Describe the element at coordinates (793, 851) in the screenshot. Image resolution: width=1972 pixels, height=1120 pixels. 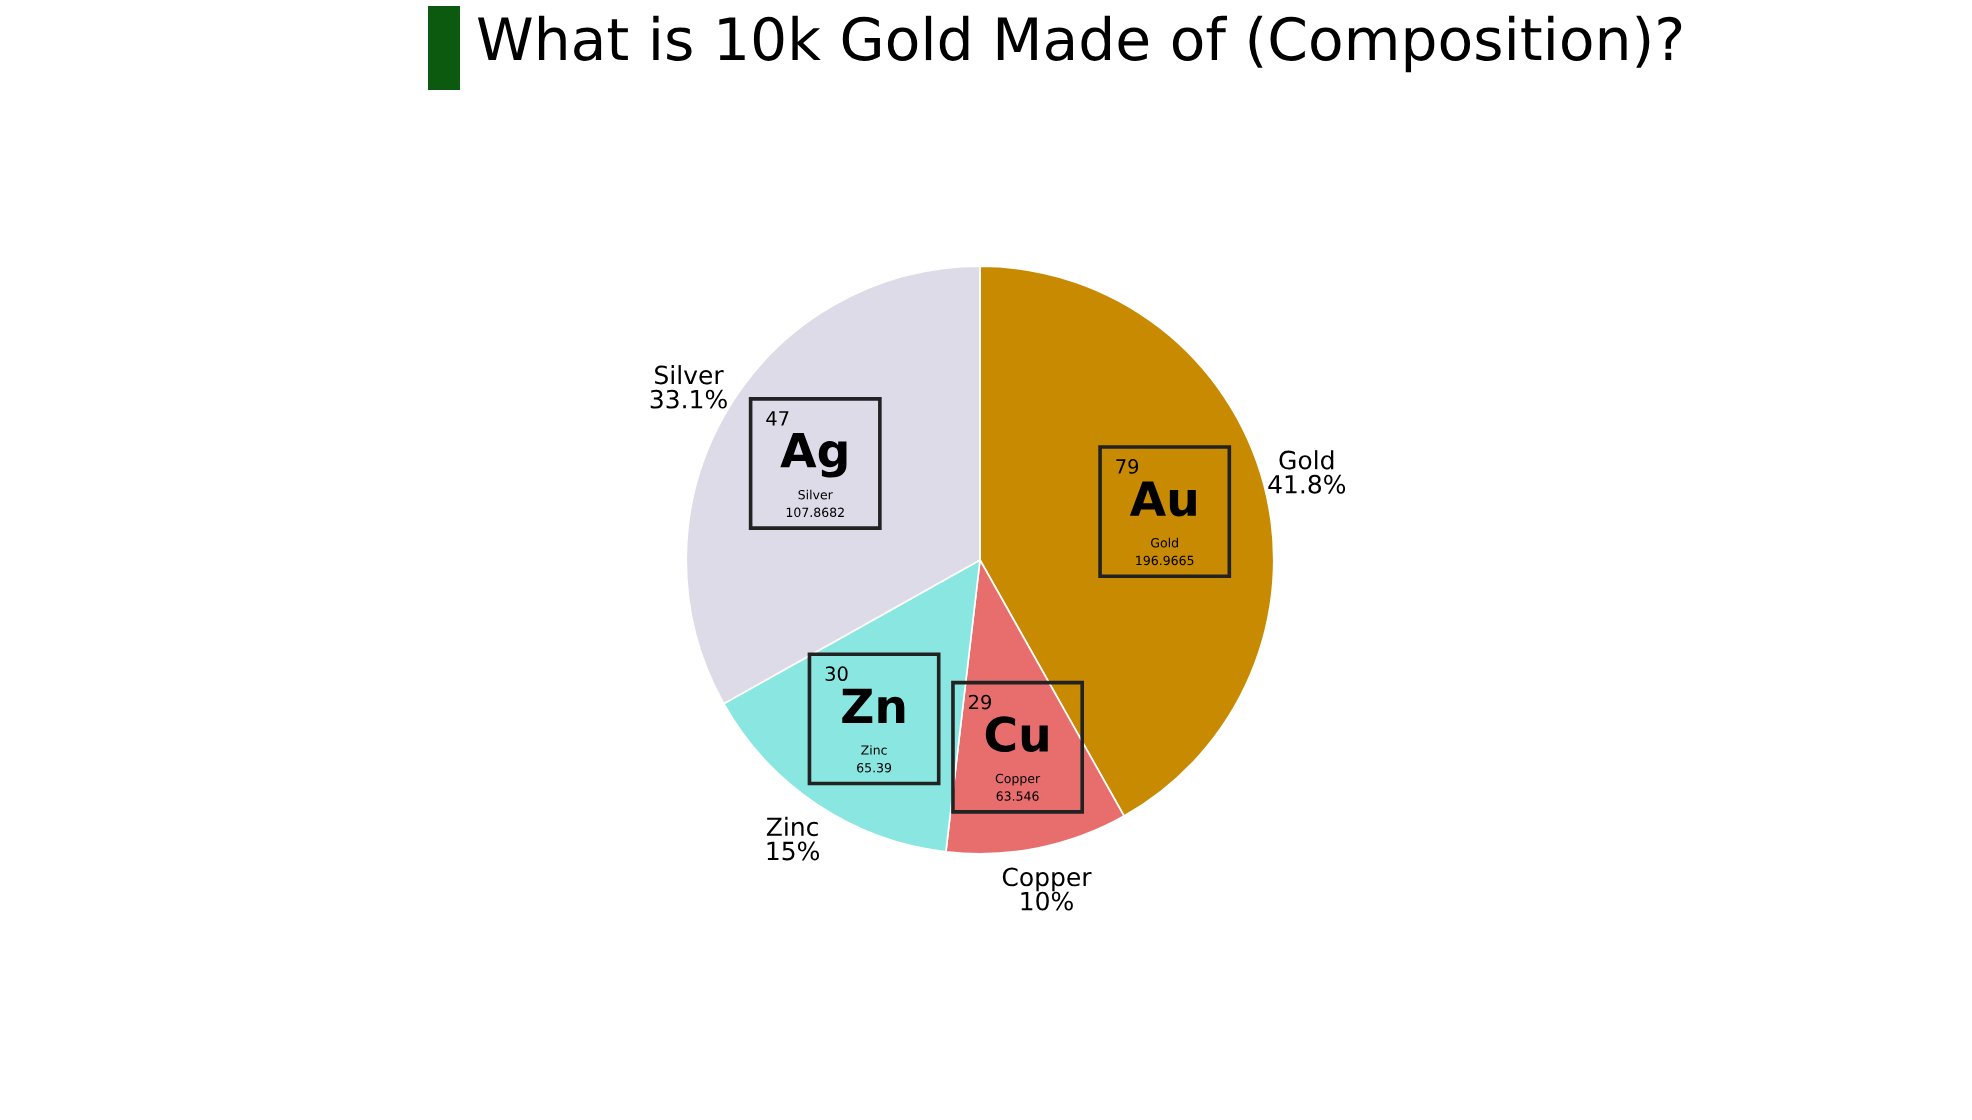
I see `data-label: 15%` at that location.